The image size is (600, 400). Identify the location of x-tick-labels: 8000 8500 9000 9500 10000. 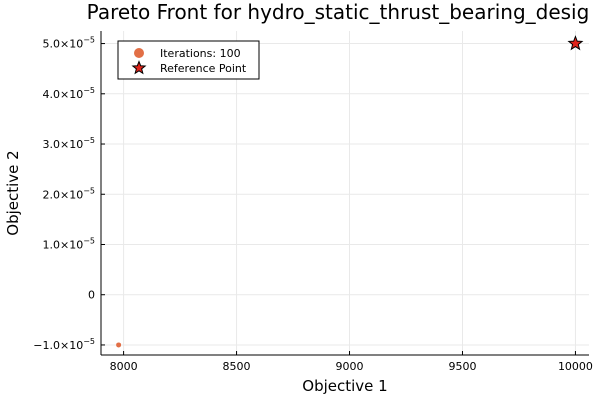
(351, 366).